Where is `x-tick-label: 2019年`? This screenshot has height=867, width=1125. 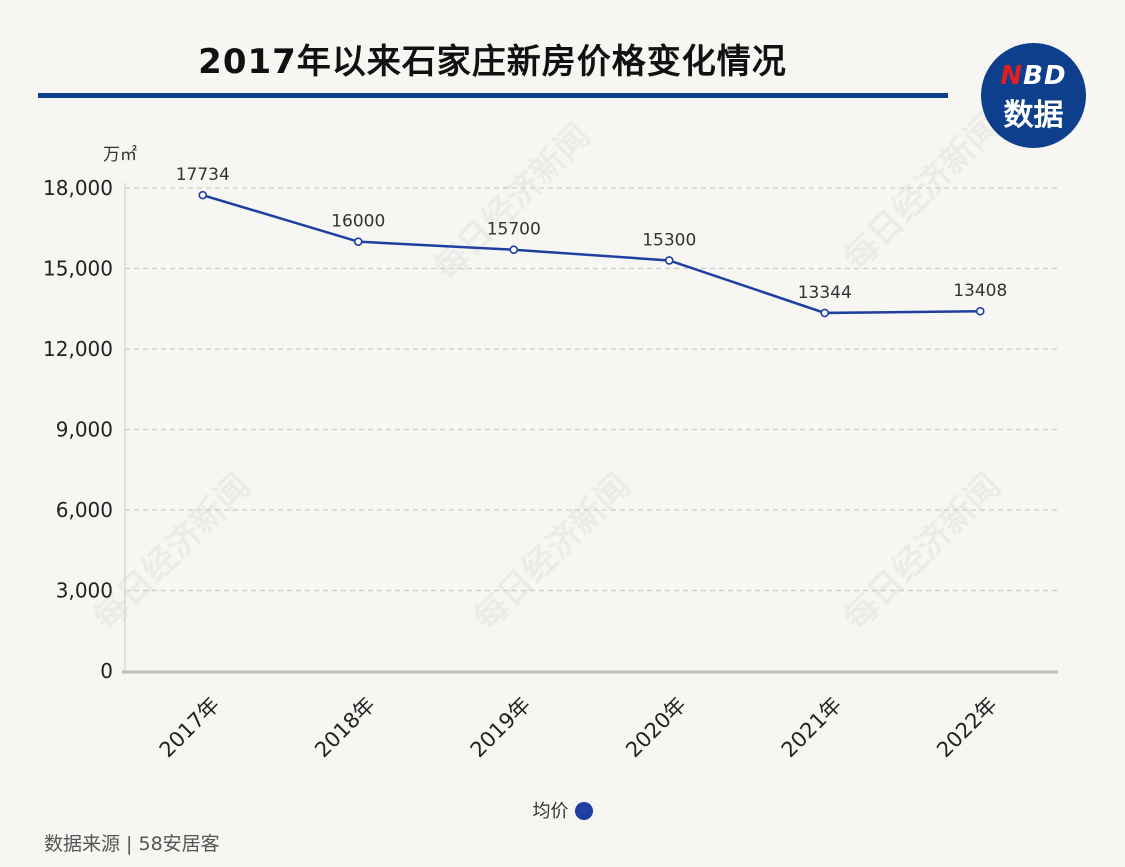
x-tick-label: 2019年 is located at coordinates (501, 728).